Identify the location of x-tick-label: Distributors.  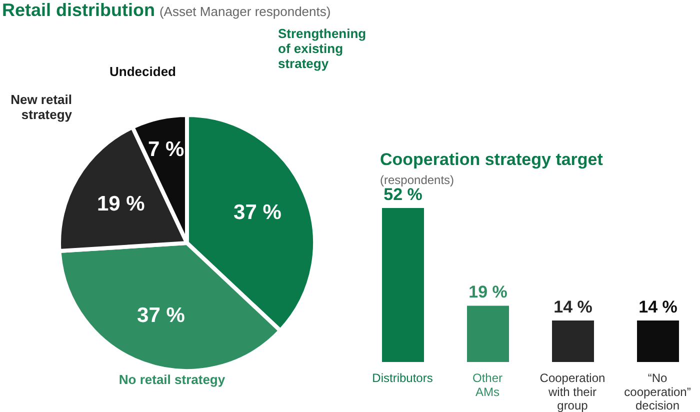
(402, 378).